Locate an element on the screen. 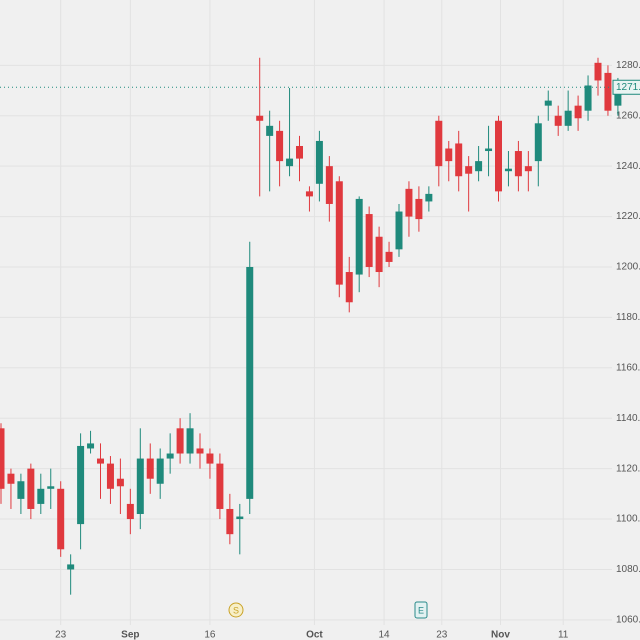 Image resolution: width=640 pixels, height=640 pixels. y-tick-label: 1060.00 is located at coordinates (628, 620).